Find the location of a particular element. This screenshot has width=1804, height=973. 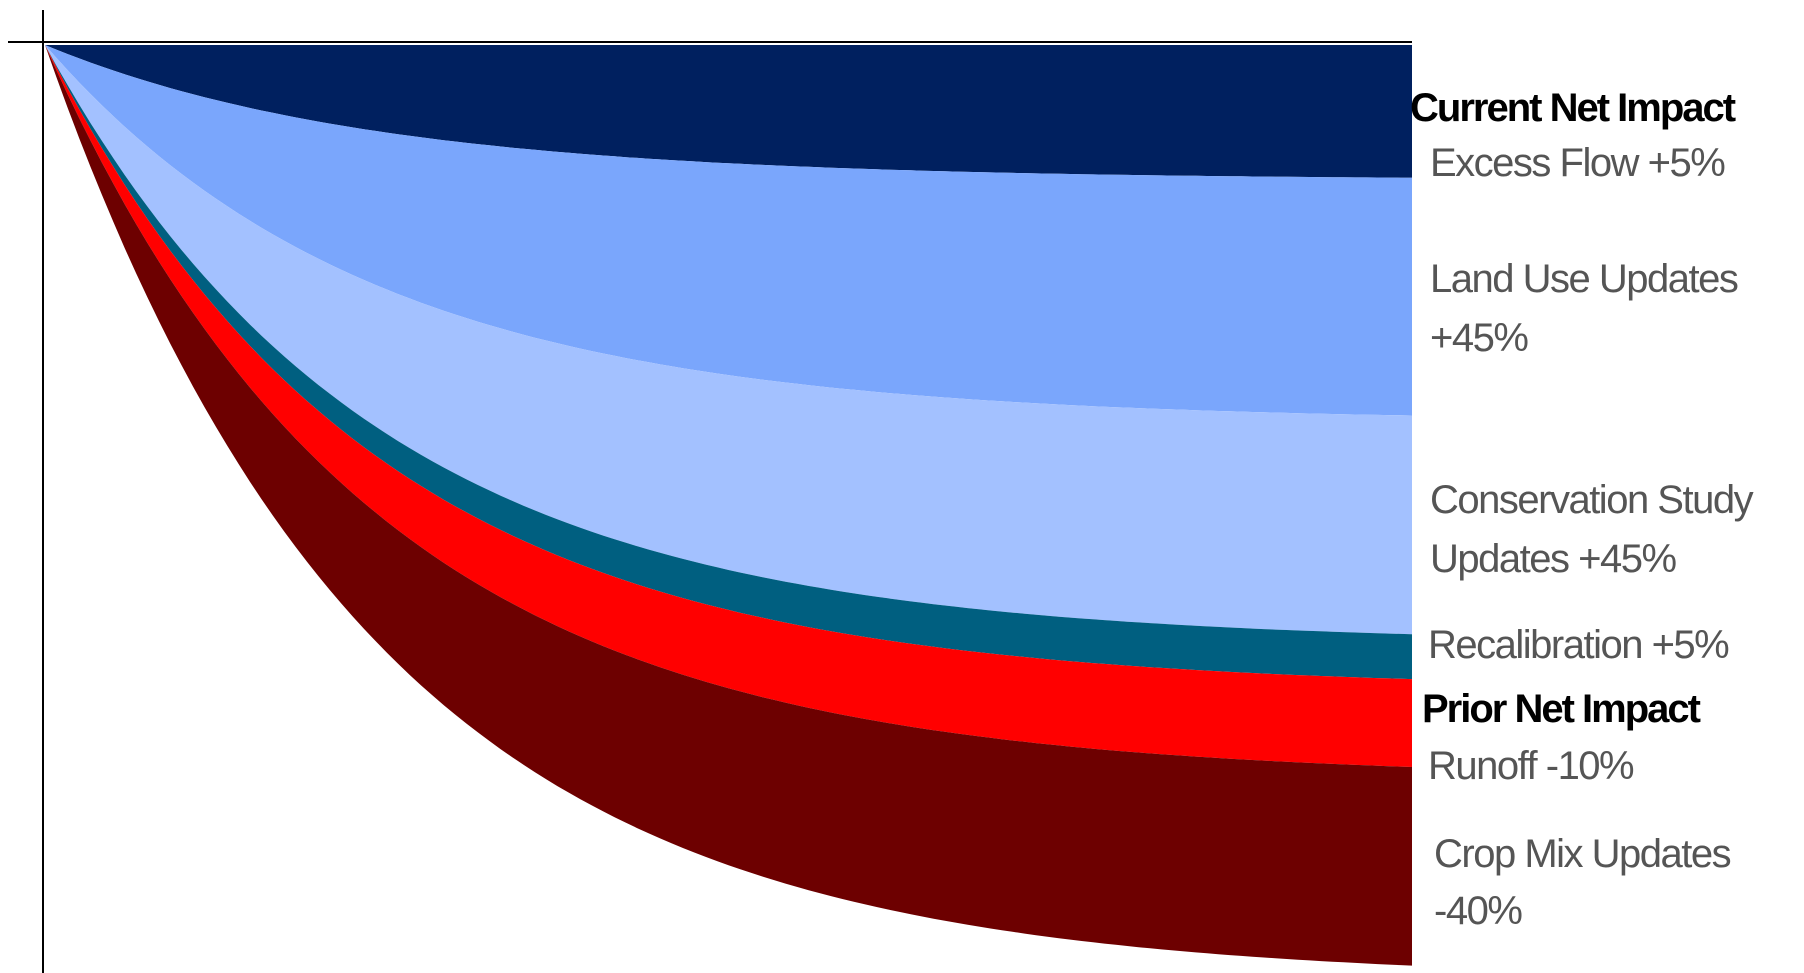

recalibration-label: Recalibration +5% is located at coordinates (1579, 645).